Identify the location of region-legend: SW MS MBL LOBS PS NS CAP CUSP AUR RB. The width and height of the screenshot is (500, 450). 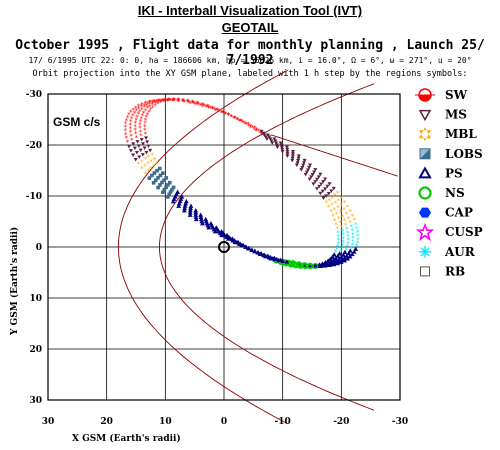
(449, 183).